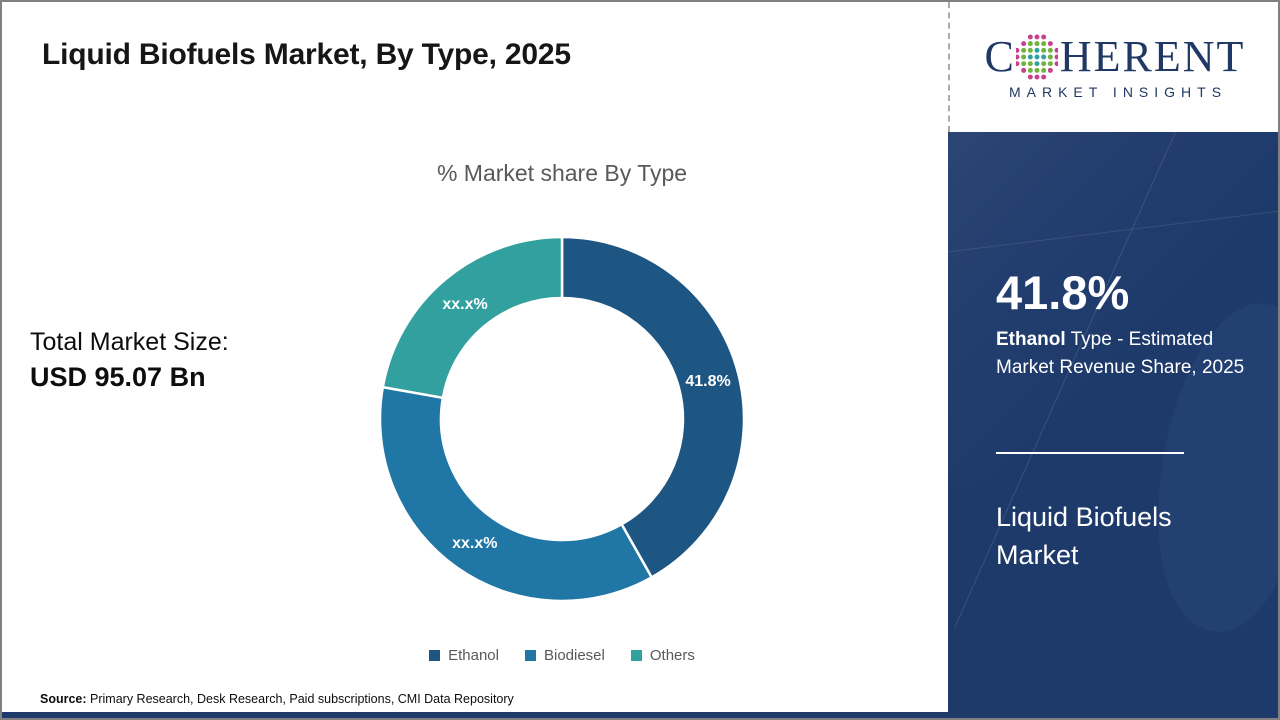 This screenshot has height=720, width=1280. What do you see at coordinates (672, 655) in the screenshot?
I see `legend-label-others: Others` at bounding box center [672, 655].